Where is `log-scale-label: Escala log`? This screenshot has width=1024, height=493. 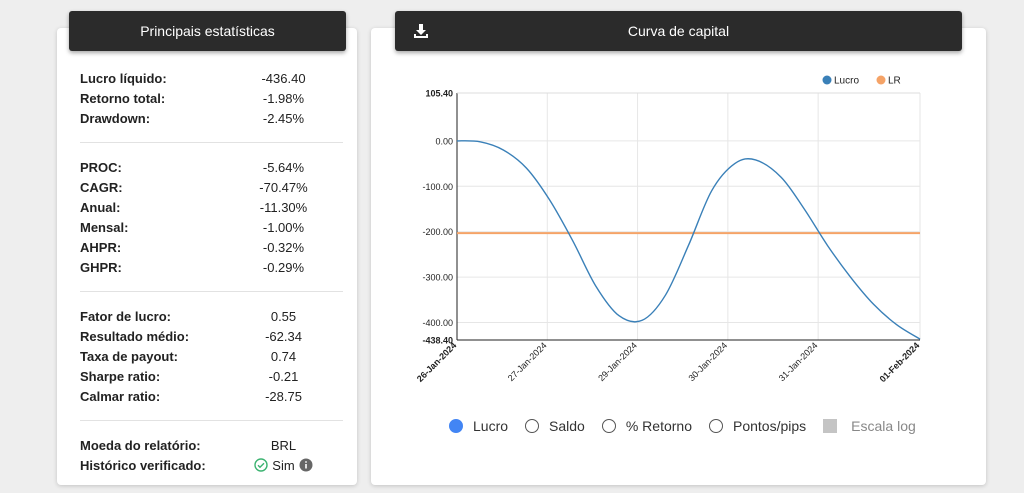 log-scale-label: Escala log is located at coordinates (883, 426).